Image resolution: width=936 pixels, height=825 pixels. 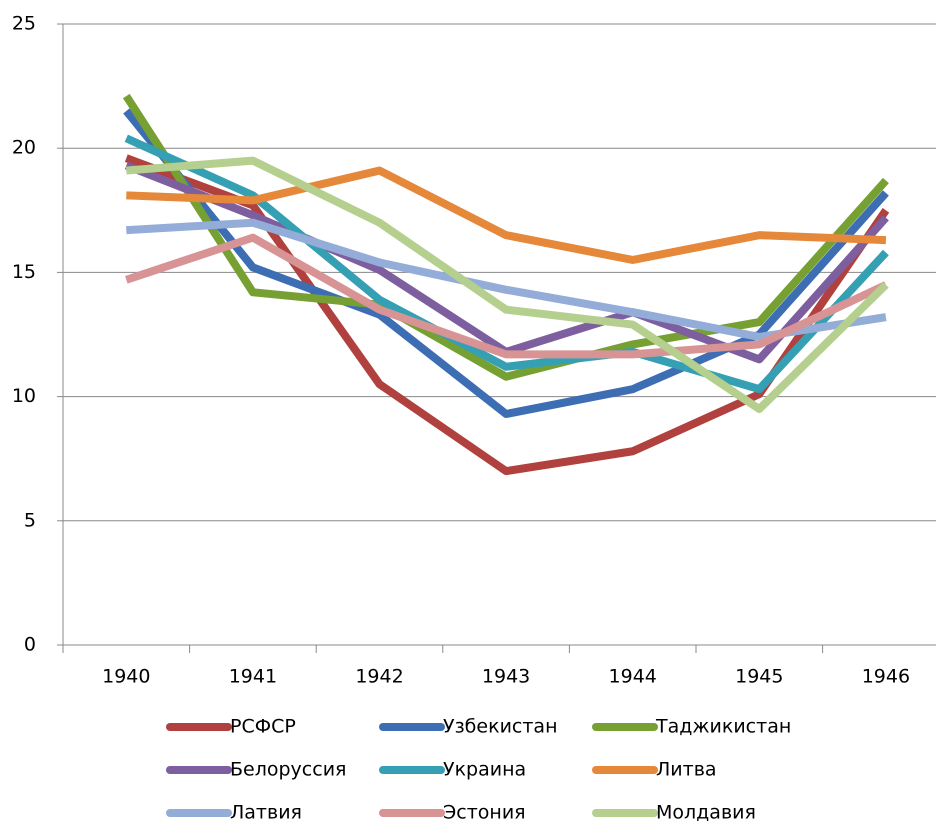 What do you see at coordinates (723, 727) in the screenshot?
I see `legend-label: Таджикистан` at bounding box center [723, 727].